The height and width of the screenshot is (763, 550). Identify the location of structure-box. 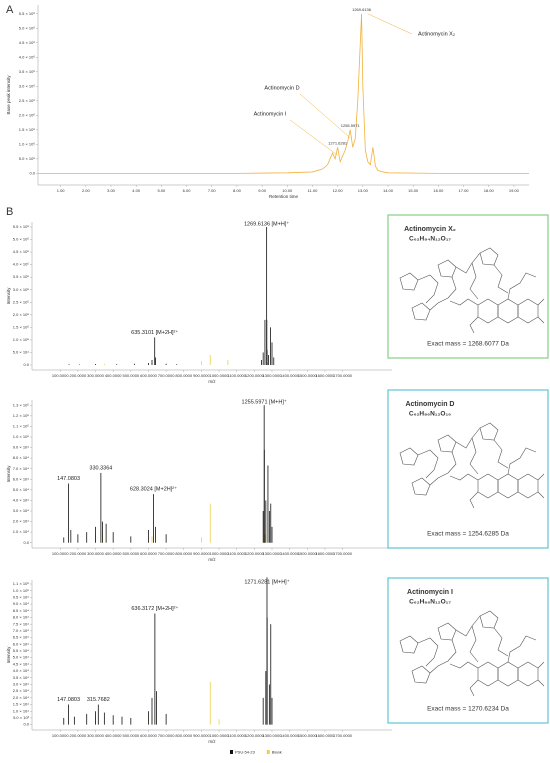
(468, 286).